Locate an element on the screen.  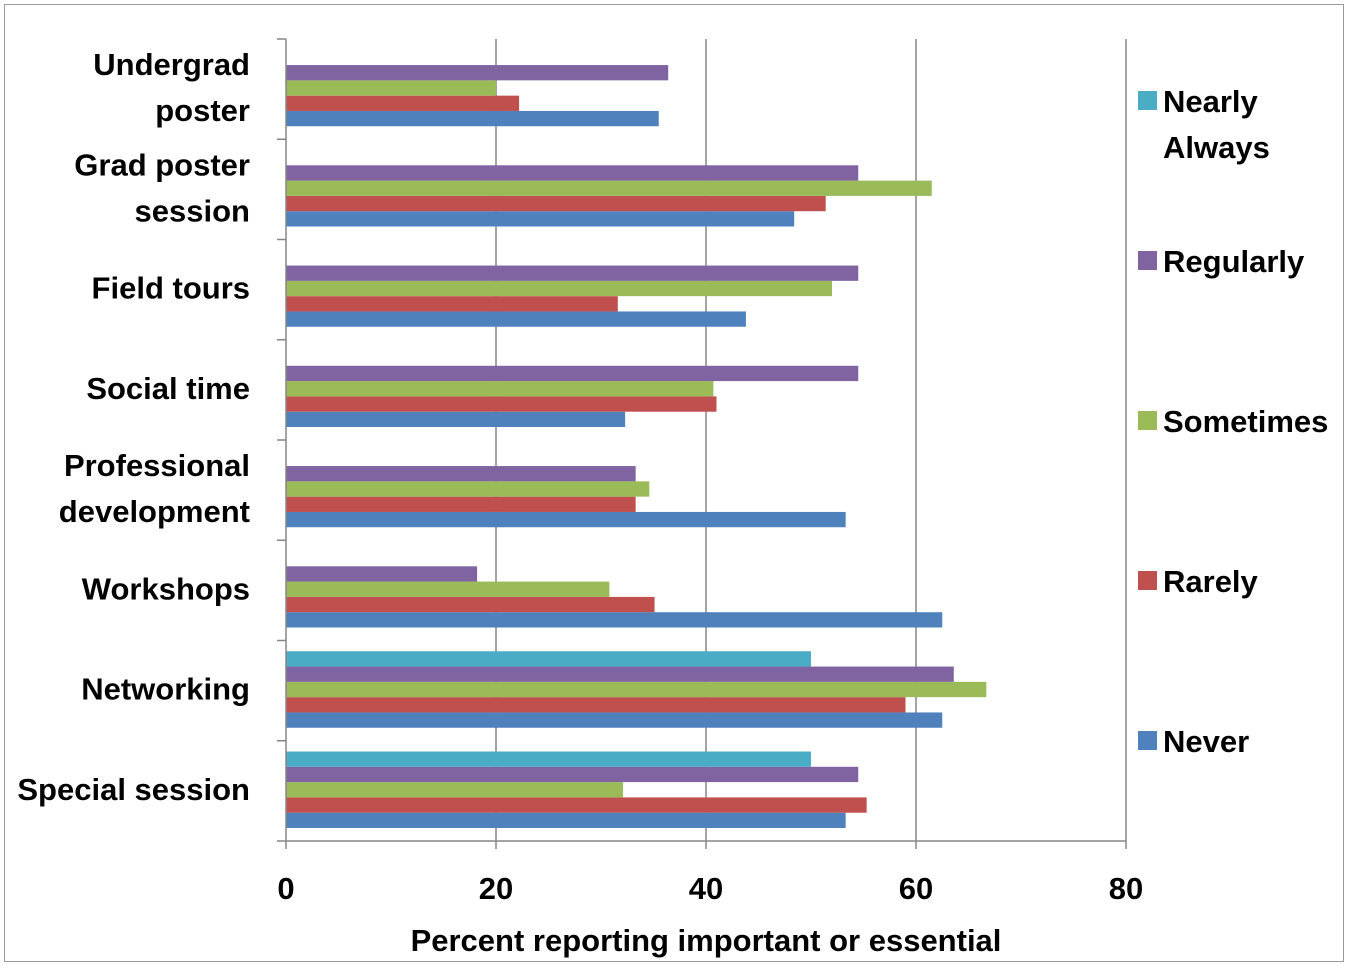
legend-label: Sometimes is located at coordinates (1245, 421).